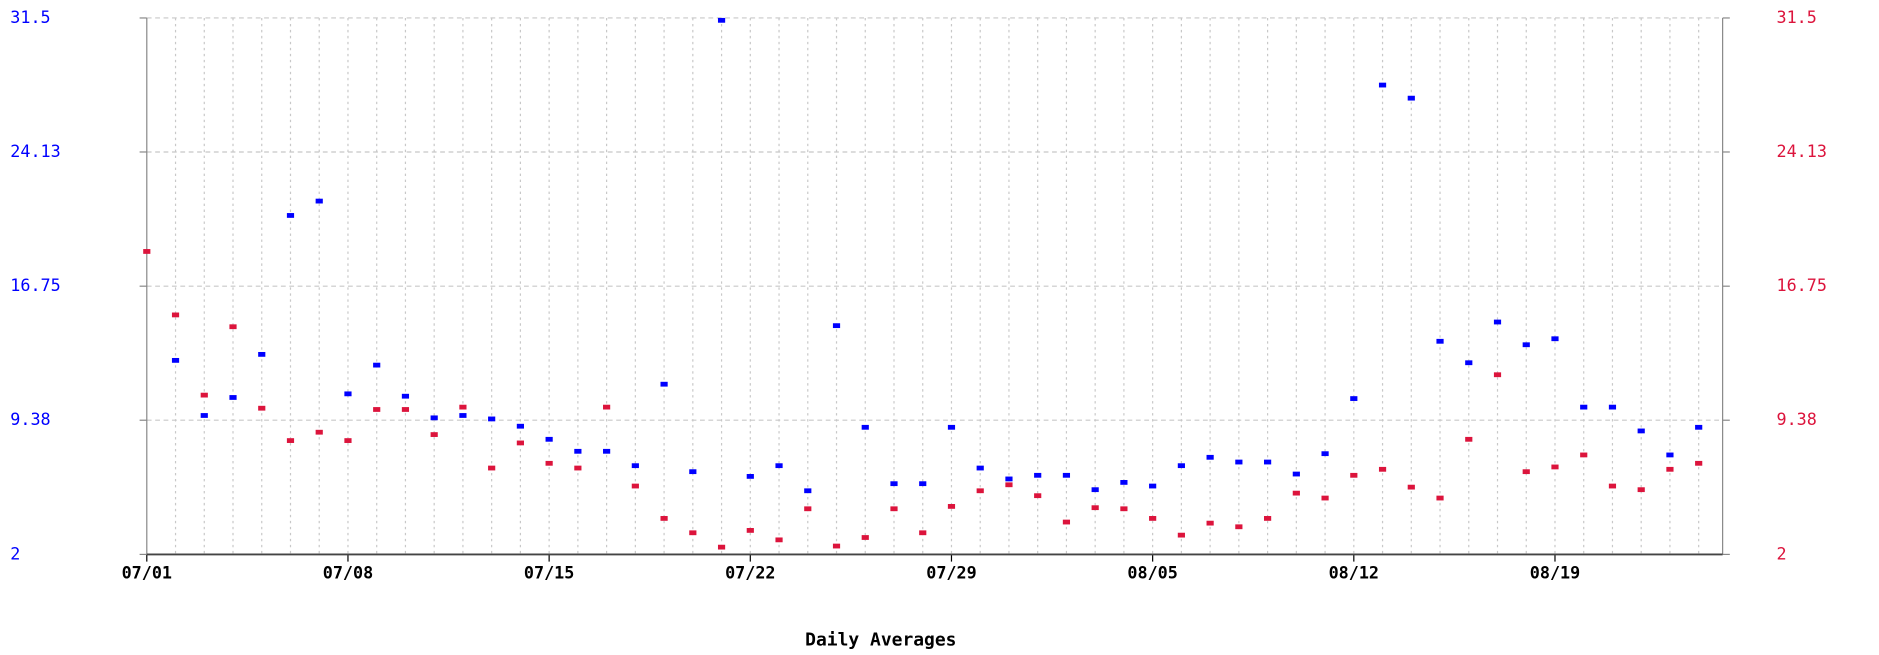 The image size is (1879, 655). What do you see at coordinates (30, 419) in the screenshot?
I see `y-tick-label: 9.38` at bounding box center [30, 419].